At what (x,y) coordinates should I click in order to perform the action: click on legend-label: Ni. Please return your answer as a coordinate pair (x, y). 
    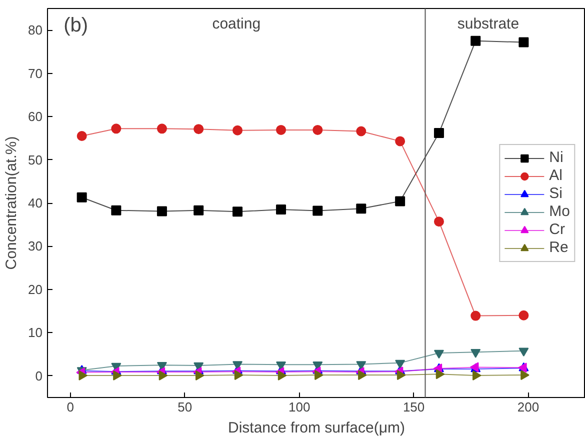
    Looking at the image, I should click on (556, 157).